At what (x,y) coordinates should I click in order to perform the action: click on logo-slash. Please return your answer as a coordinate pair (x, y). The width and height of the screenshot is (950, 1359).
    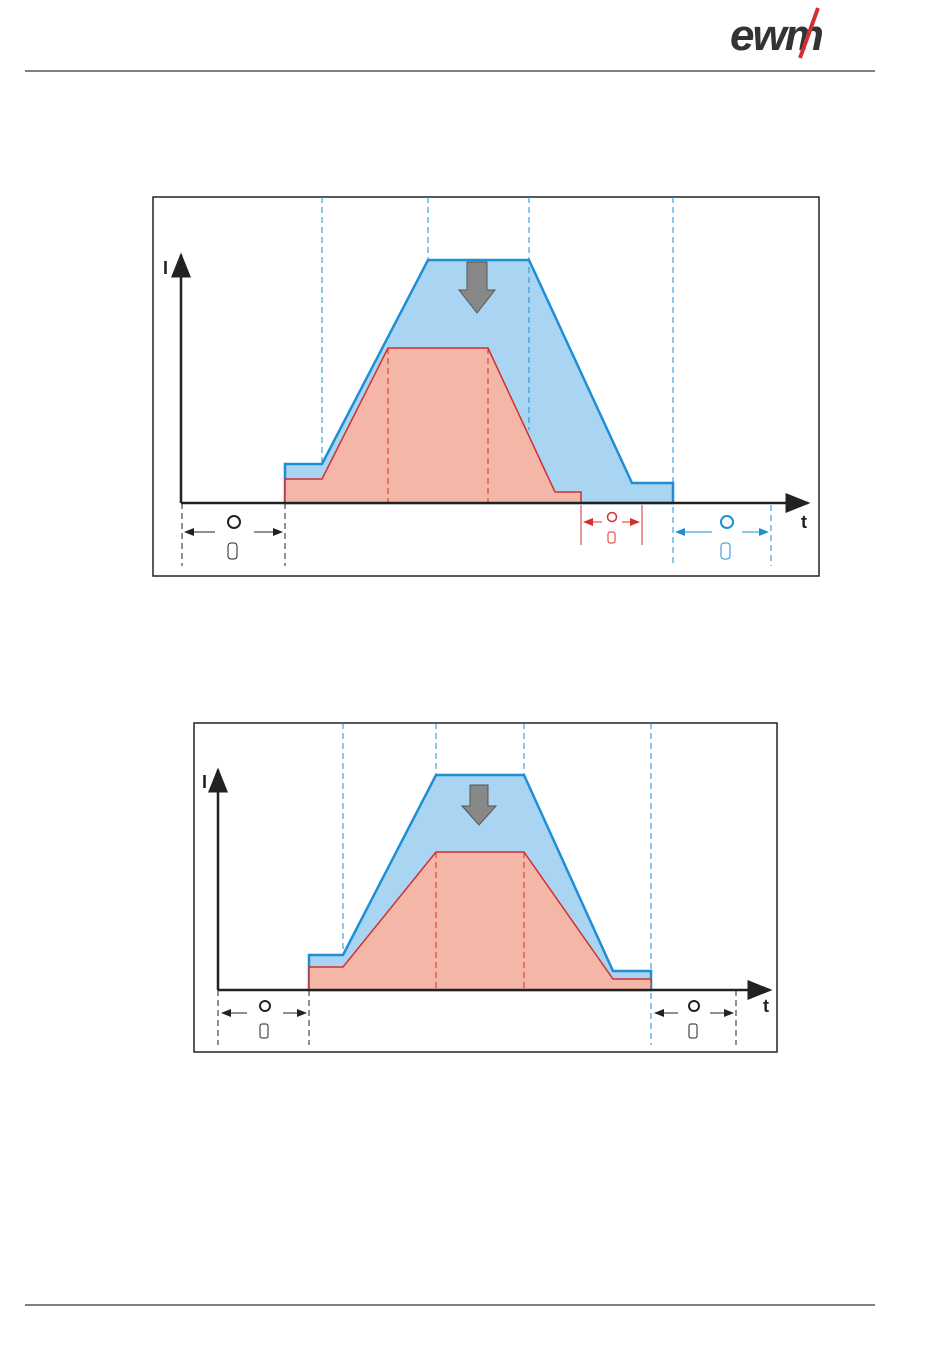
    Looking at the image, I should click on (809, 33).